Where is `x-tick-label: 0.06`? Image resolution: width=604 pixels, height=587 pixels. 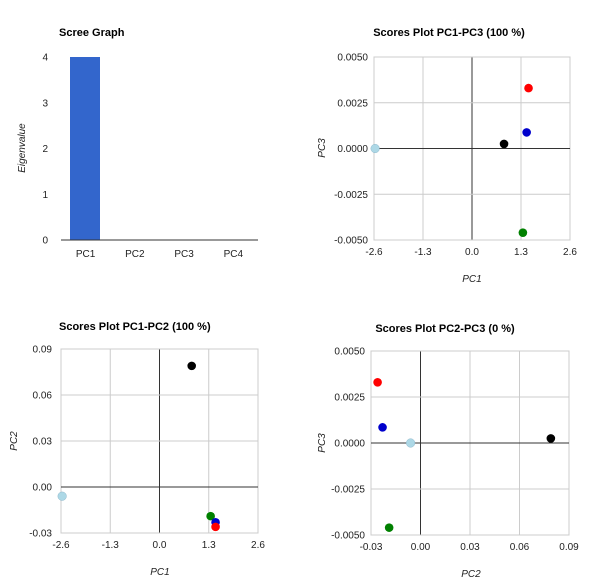 x-tick-label: 0.06 is located at coordinates (520, 547).